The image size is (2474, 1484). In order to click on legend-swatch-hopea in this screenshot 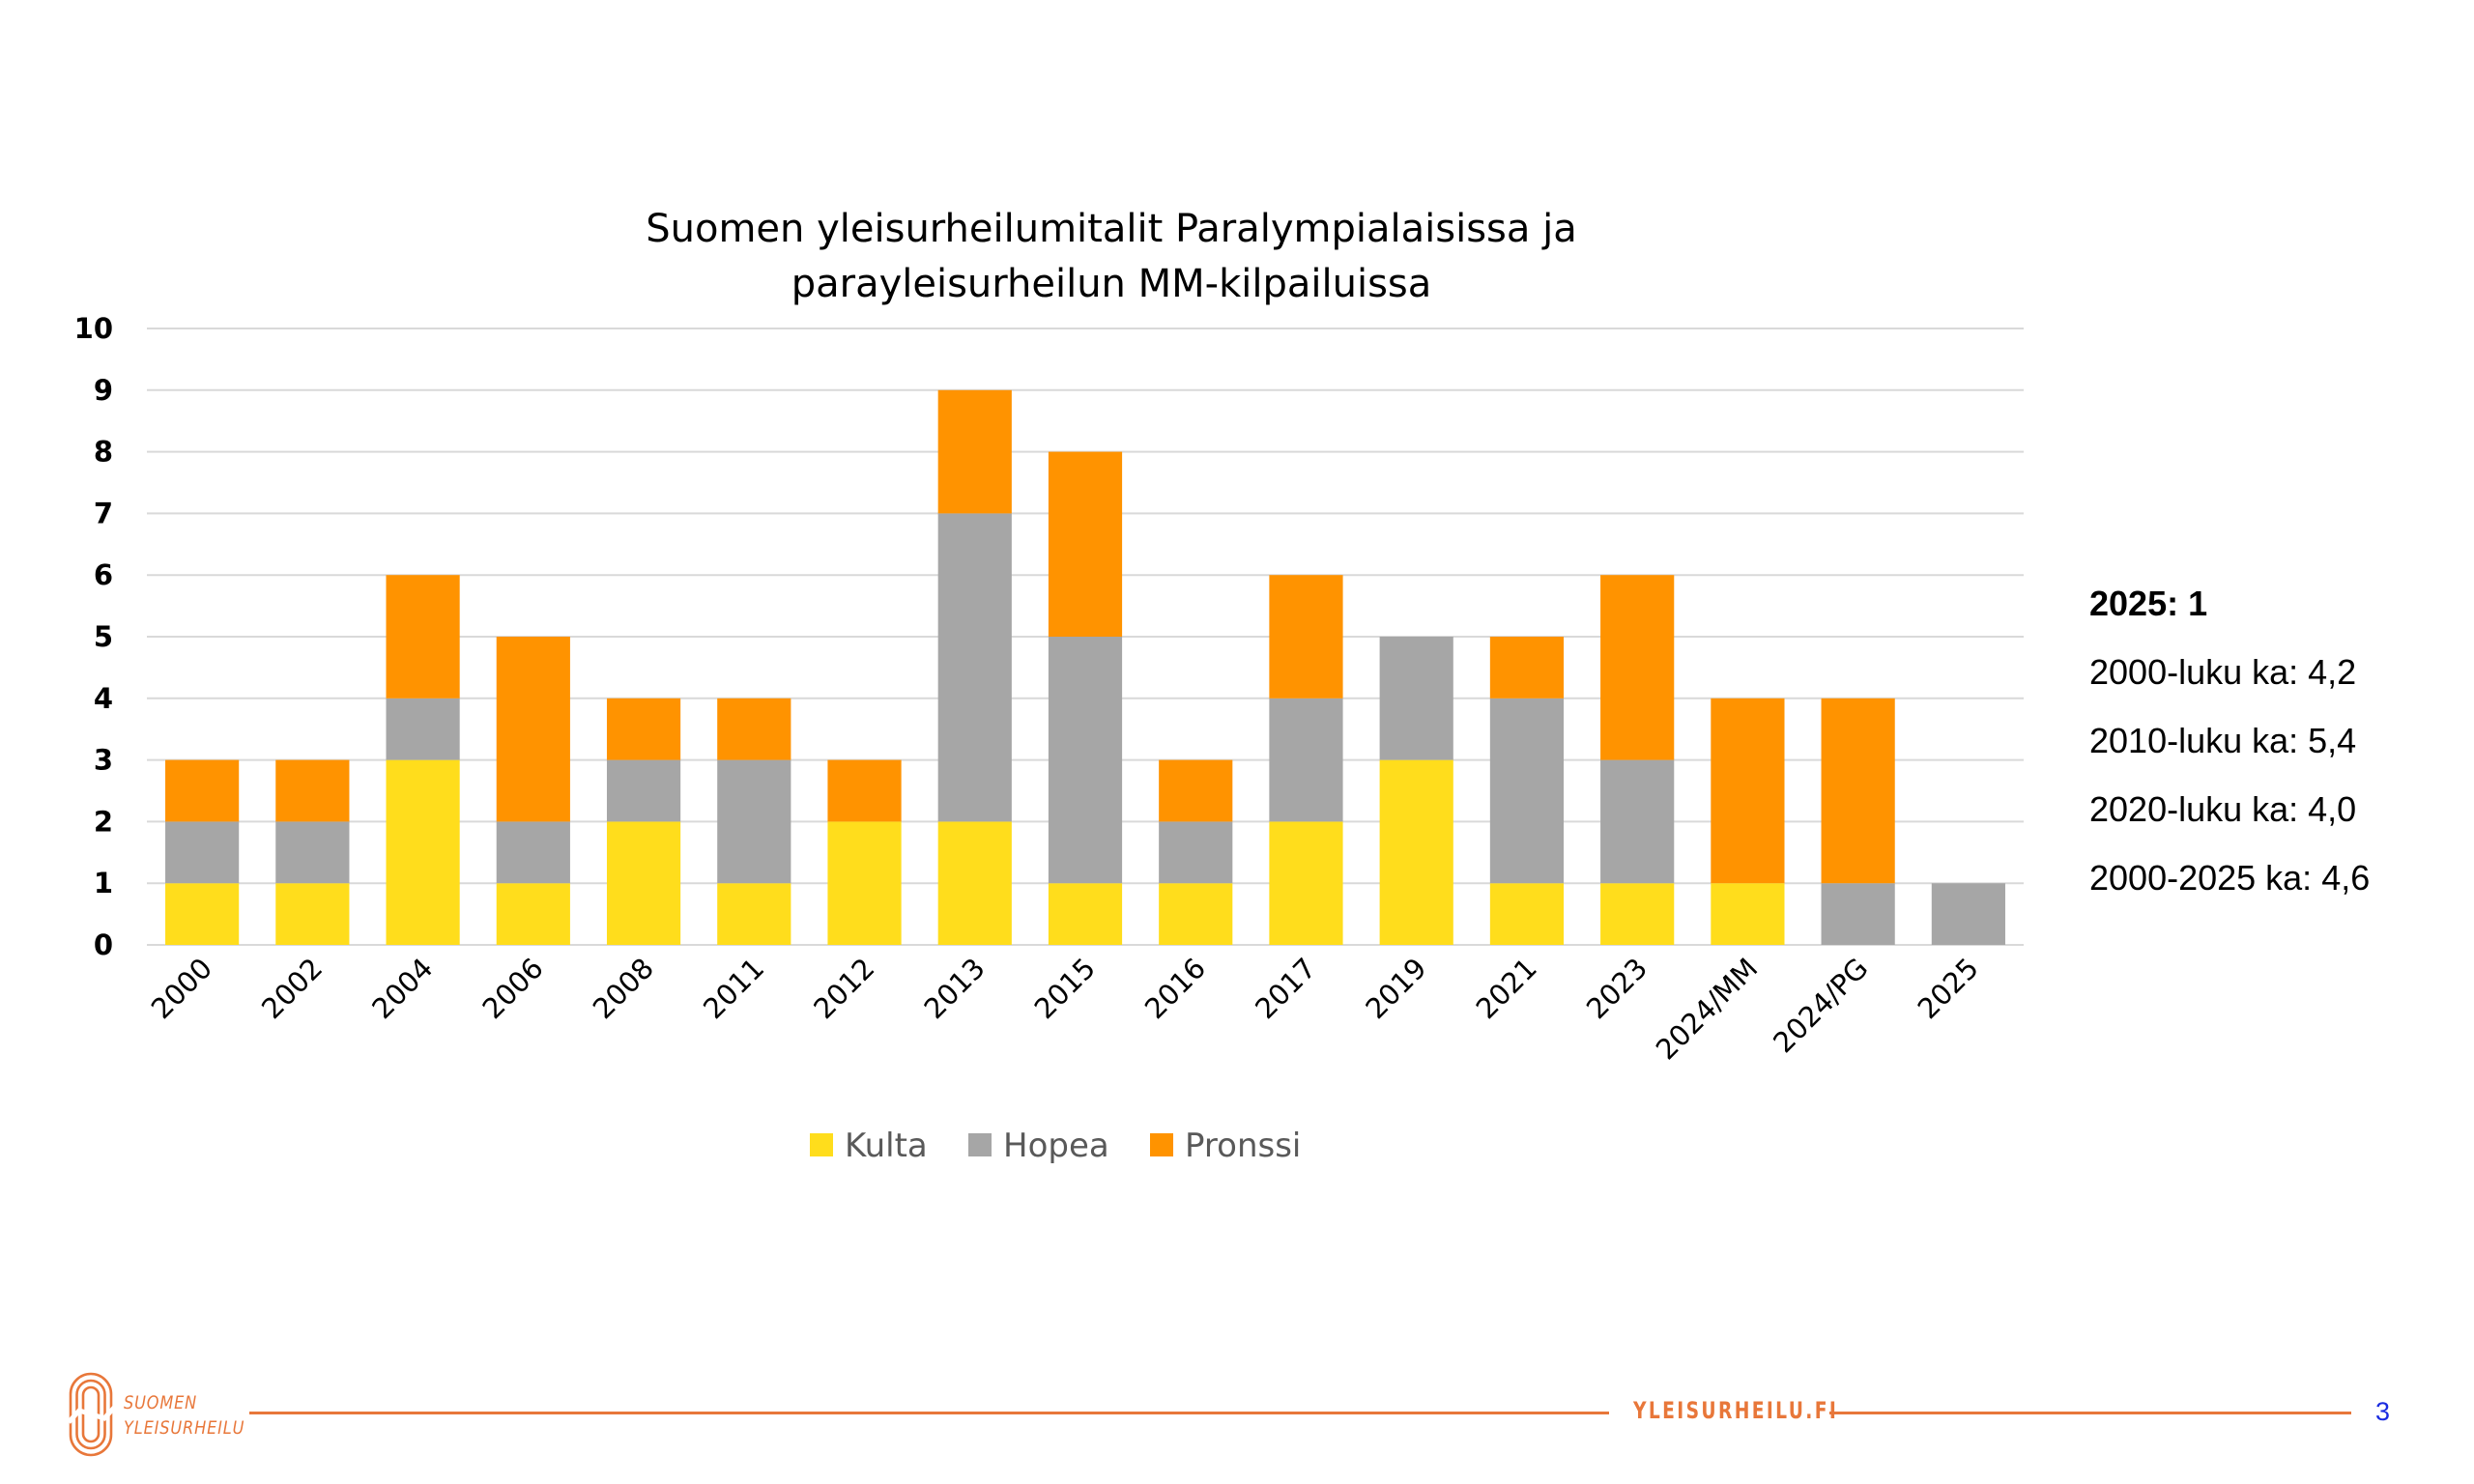, I will do `click(980, 1144)`.